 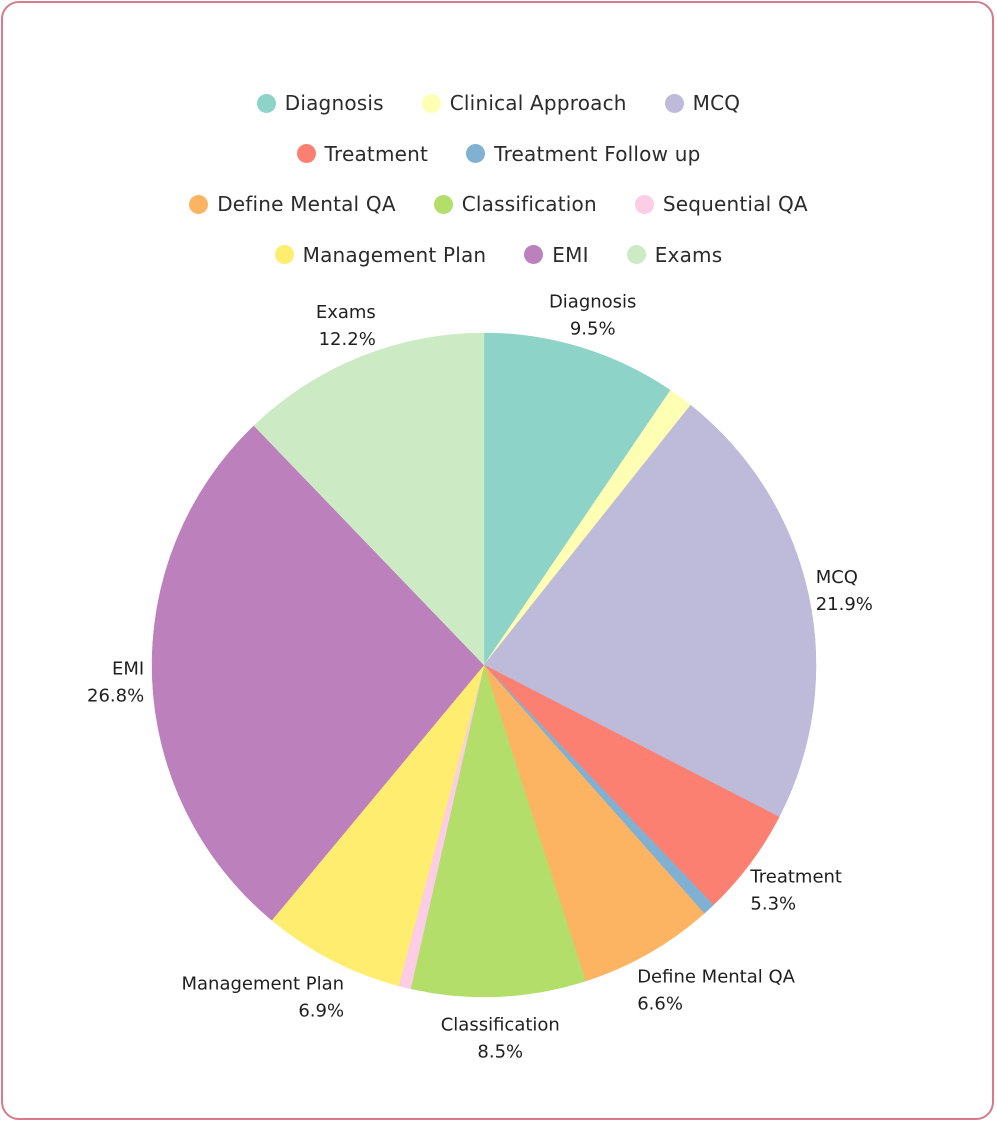 I want to click on slice-label-name: Management Plan, so click(x=263, y=984).